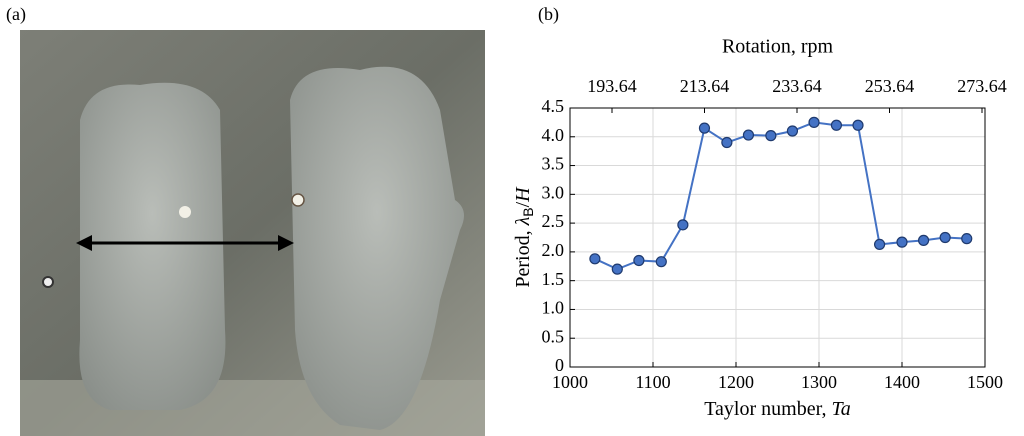  Describe the element at coordinates (736, 382) in the screenshot. I see `x-tick-label: 1200` at that location.